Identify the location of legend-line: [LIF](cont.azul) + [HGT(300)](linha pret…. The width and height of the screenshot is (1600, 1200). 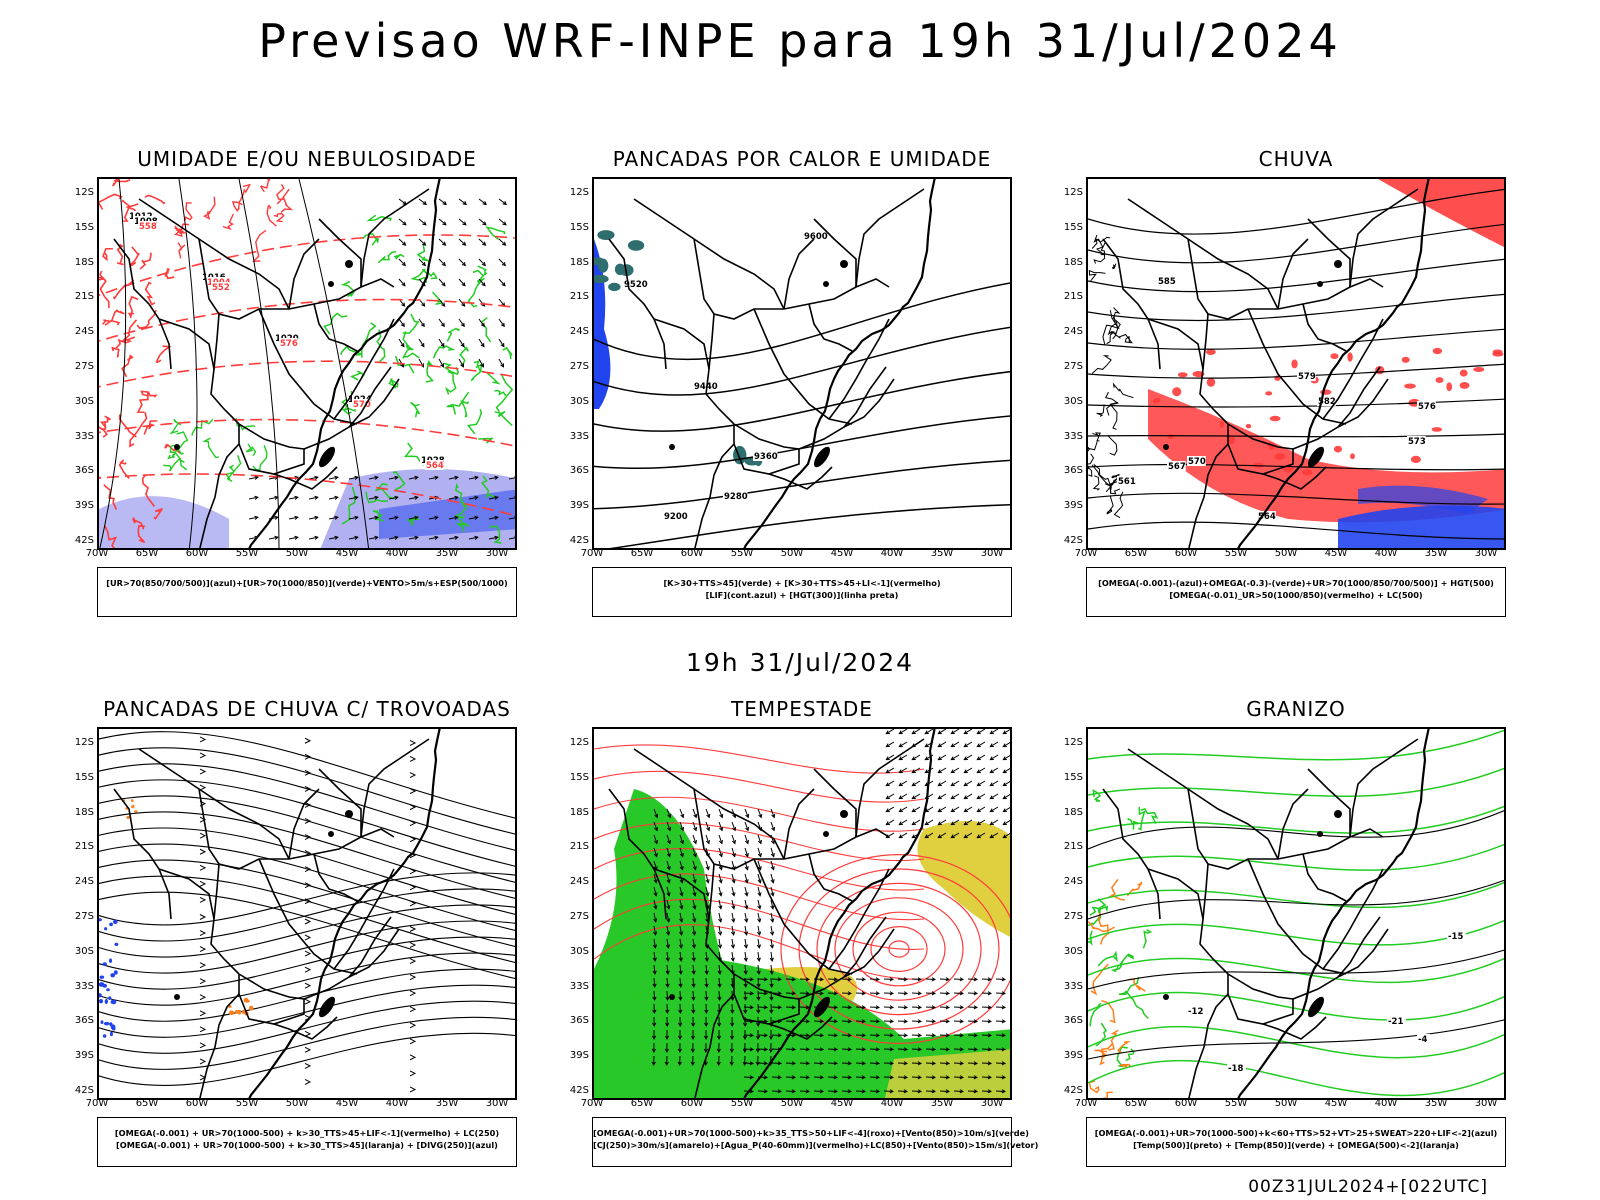
(802, 595).